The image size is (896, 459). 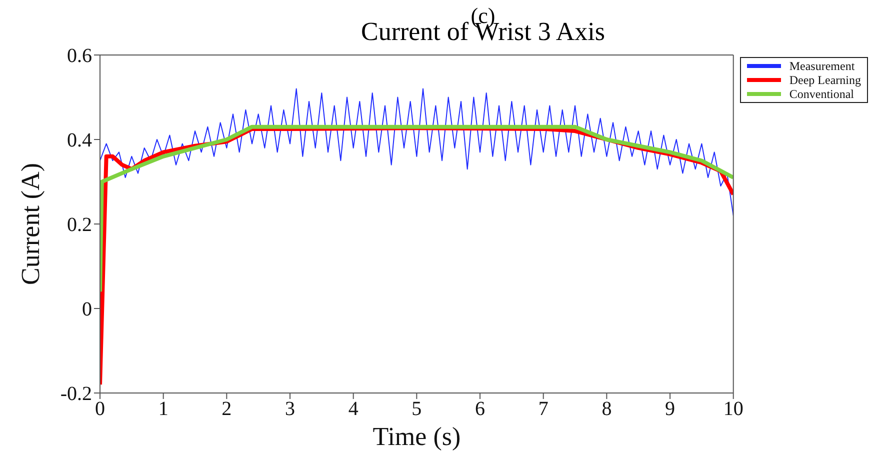 What do you see at coordinates (87, 309) in the screenshot?
I see `y-tick-label: 0` at bounding box center [87, 309].